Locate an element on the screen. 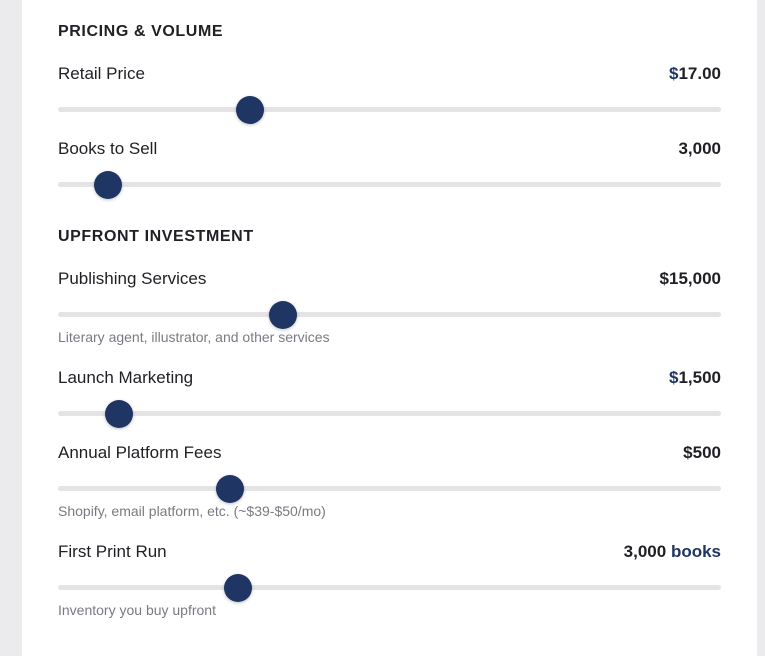 The image size is (765, 656). publishing-services-slider-thumb is located at coordinates (283, 315).